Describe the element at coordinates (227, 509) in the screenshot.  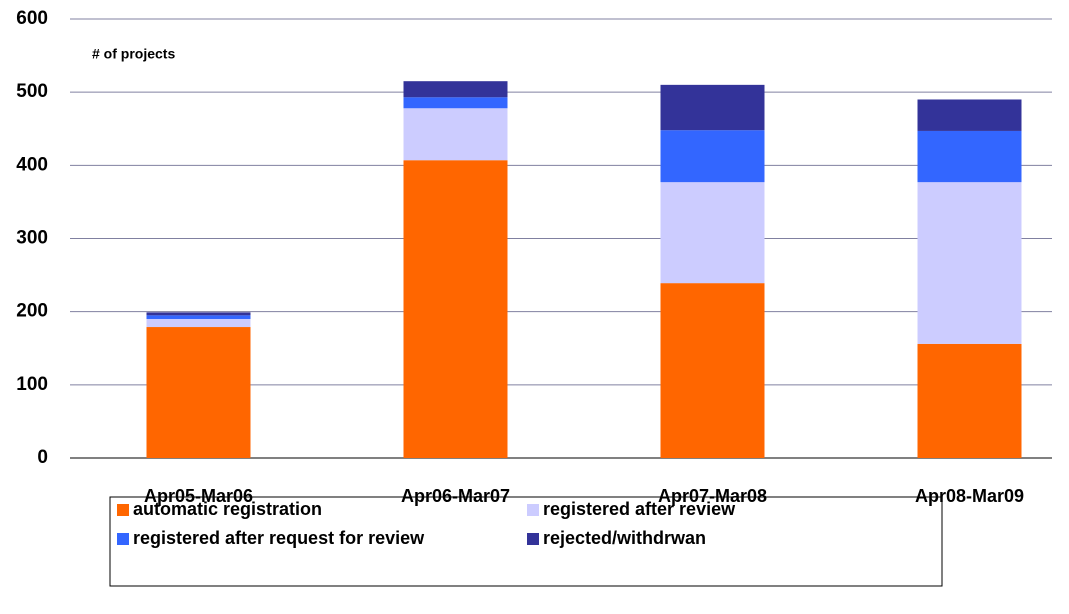
I see `legend-label: automatic registration` at that location.